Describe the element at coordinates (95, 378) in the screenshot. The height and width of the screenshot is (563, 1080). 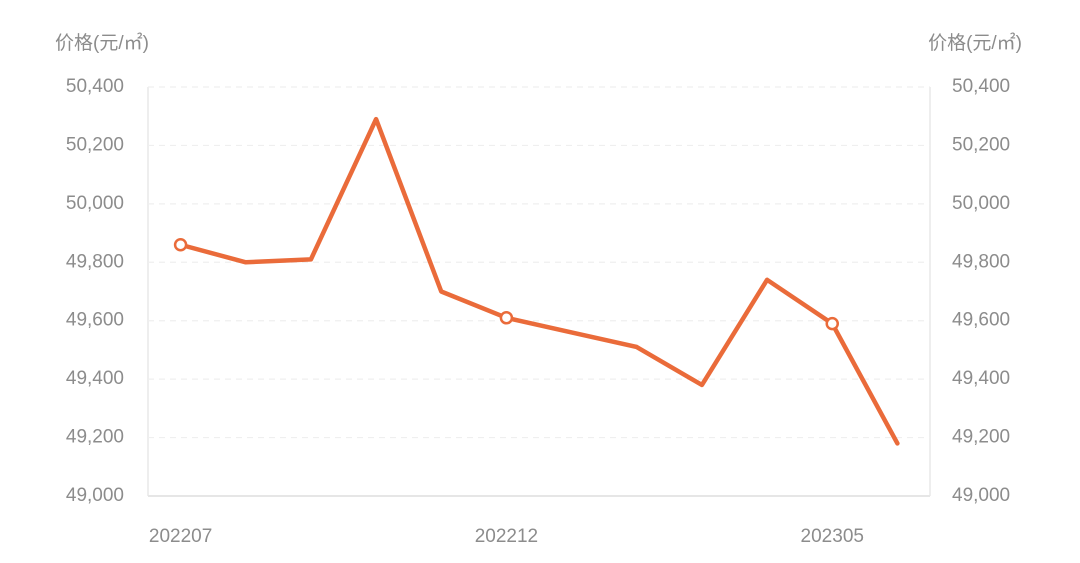
I see `y-tick-label: 49,400` at that location.